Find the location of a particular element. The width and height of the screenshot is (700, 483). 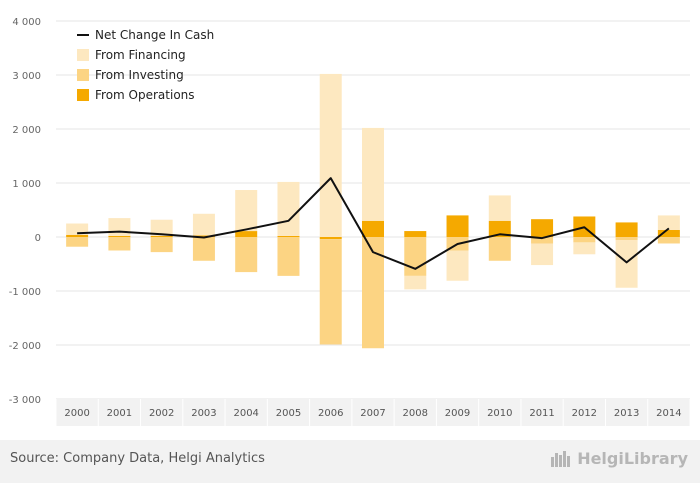

y-tick-label: 1 000 is located at coordinates (26, 184).